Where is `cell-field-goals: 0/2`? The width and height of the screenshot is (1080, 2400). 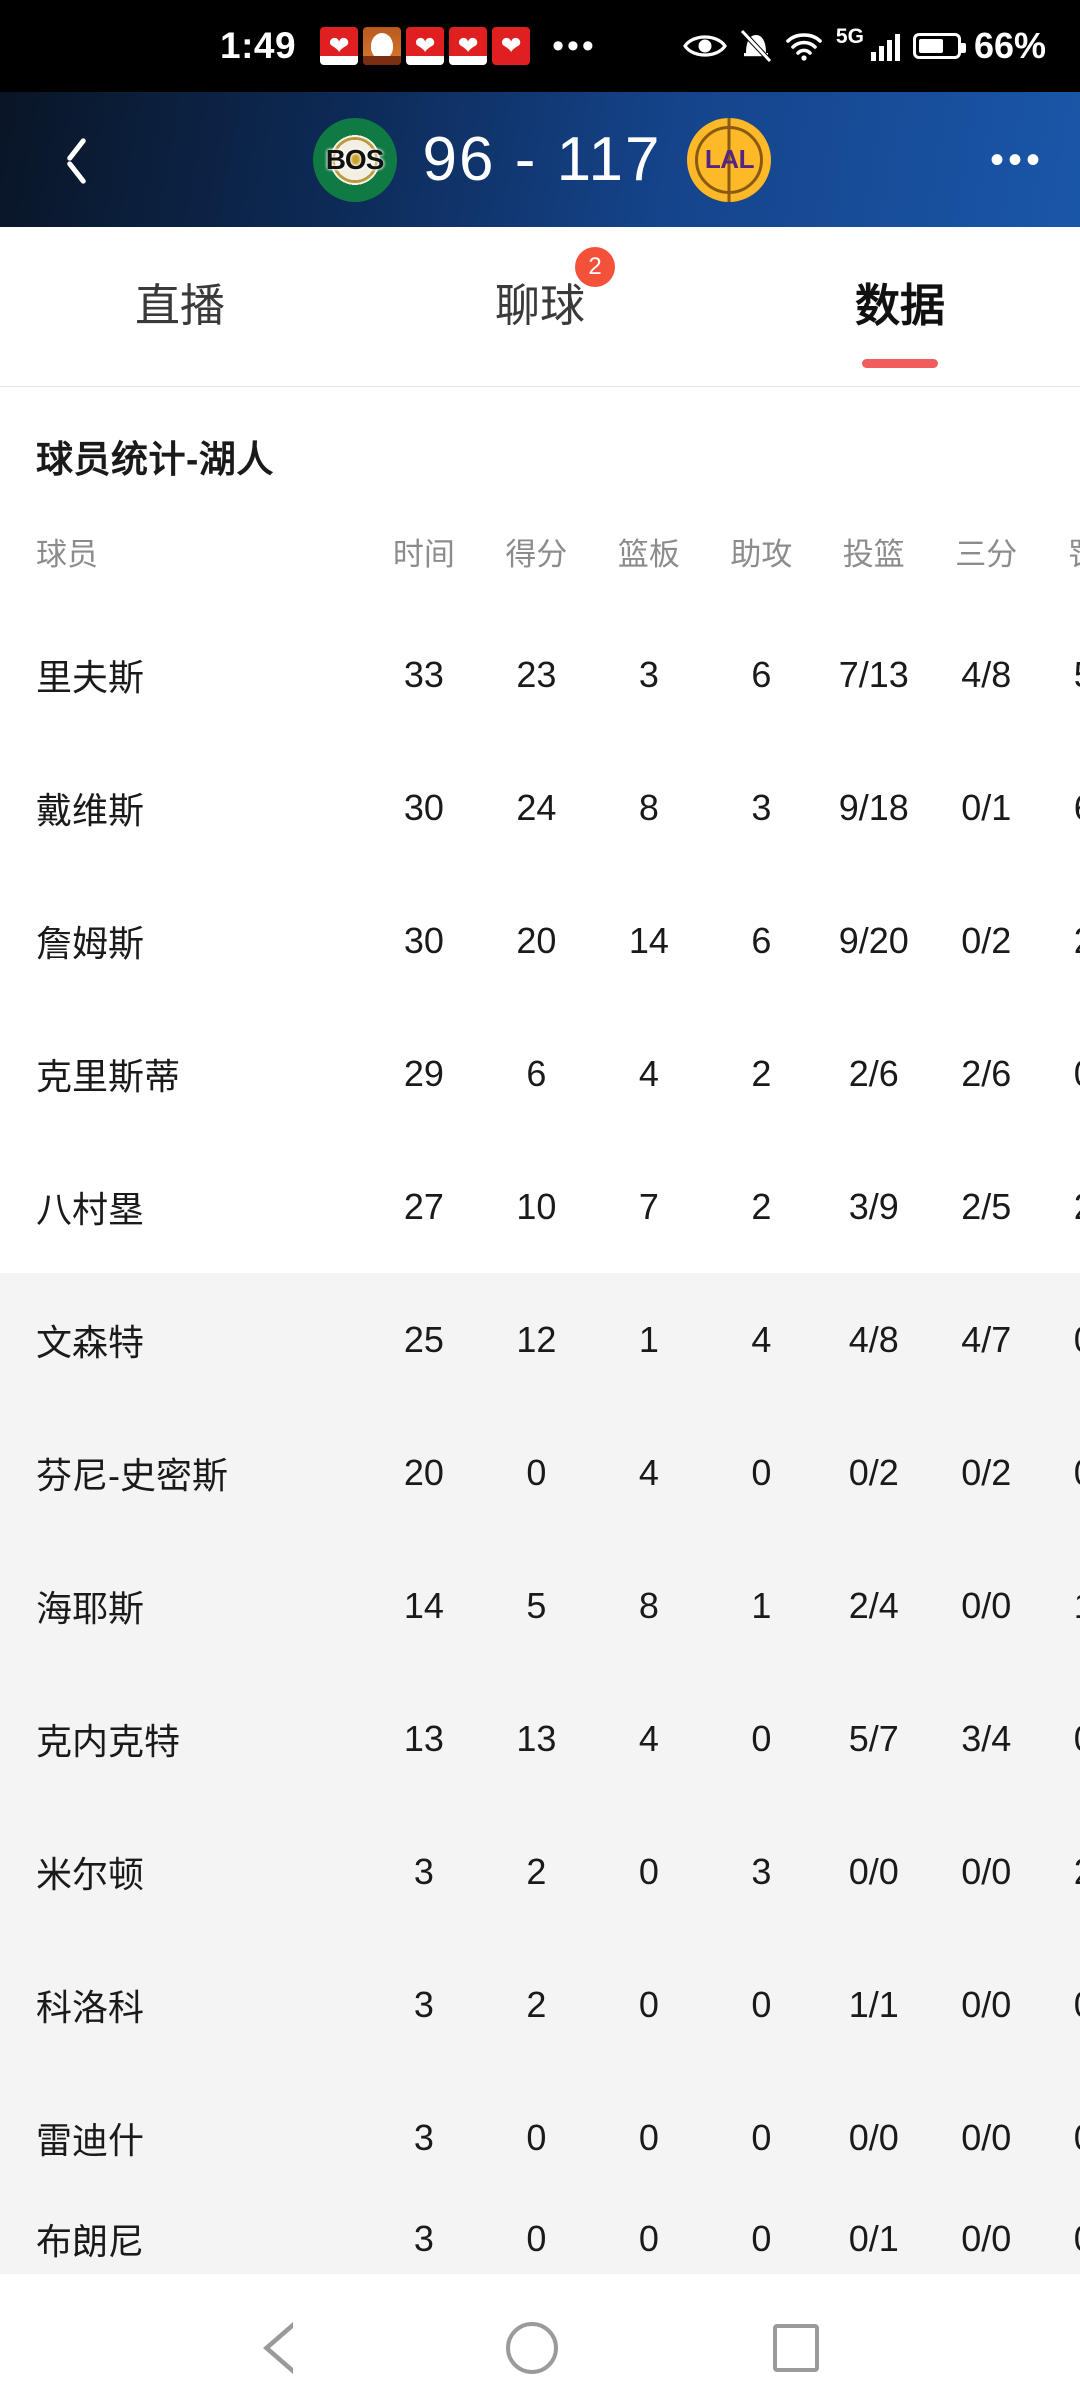 cell-field-goals: 0/2 is located at coordinates (874, 1472).